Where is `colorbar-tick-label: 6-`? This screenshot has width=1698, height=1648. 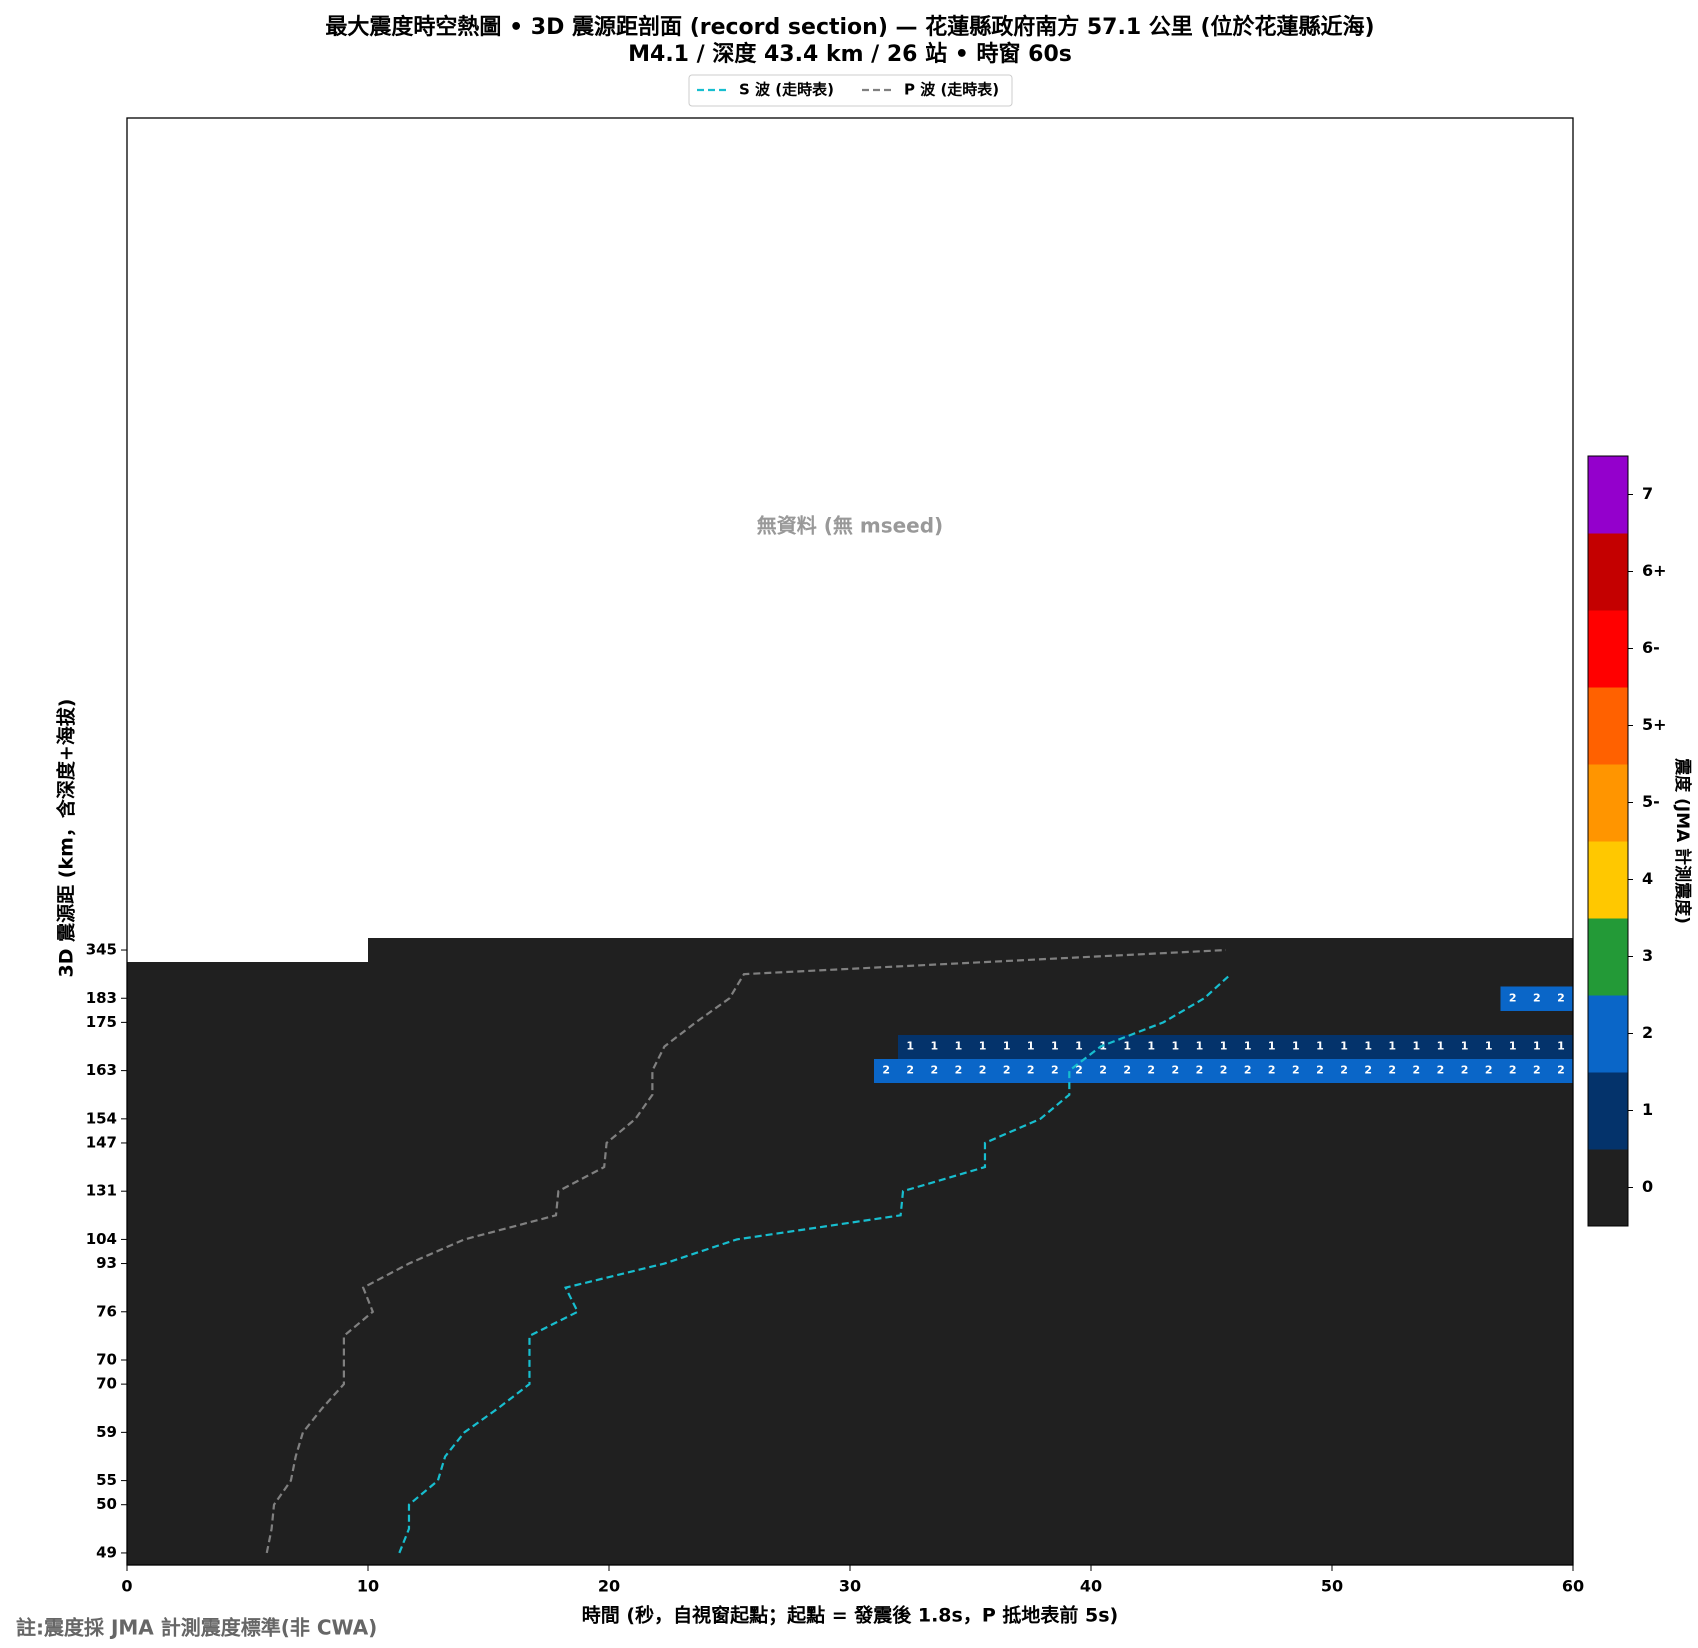 colorbar-tick-label: 6- is located at coordinates (1651, 647).